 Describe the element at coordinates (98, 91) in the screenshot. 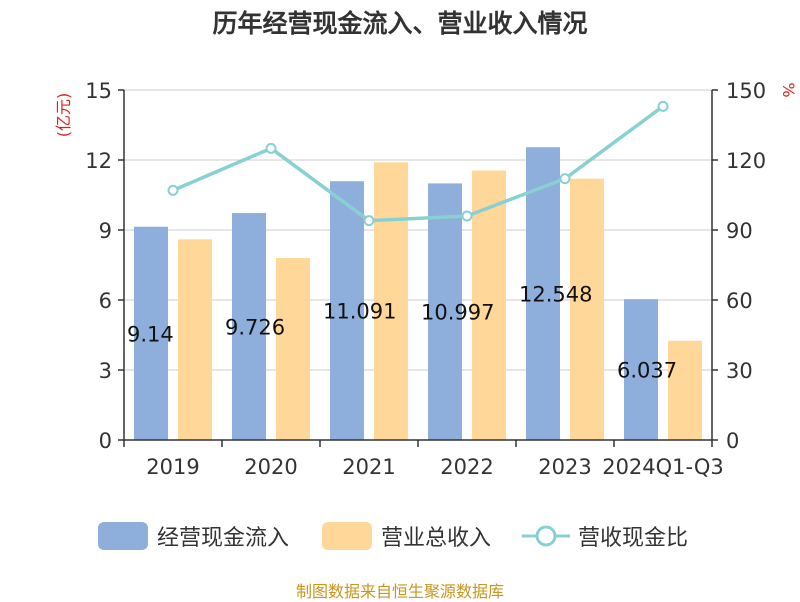

I see `y-left-tick-label: 15` at that location.